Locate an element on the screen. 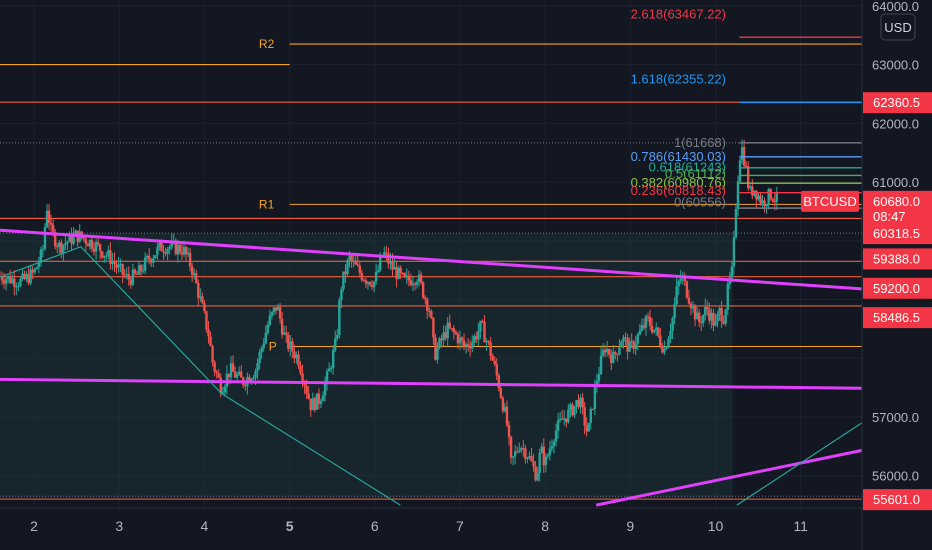  level-label: R2 is located at coordinates (267, 44).